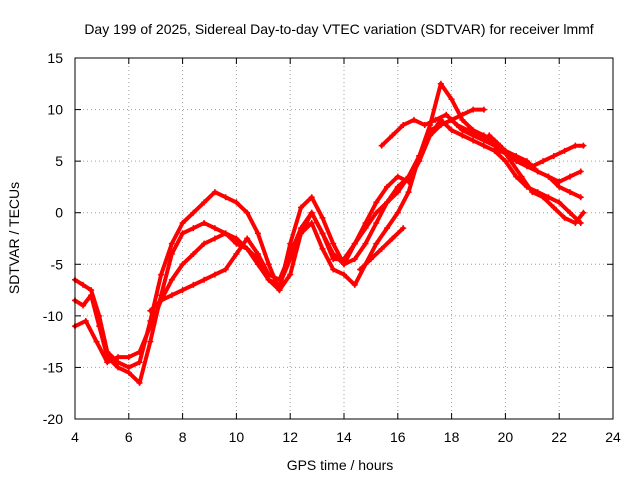 The width and height of the screenshot is (640, 480). I want to click on y-tick-label: -5, so click(57, 264).